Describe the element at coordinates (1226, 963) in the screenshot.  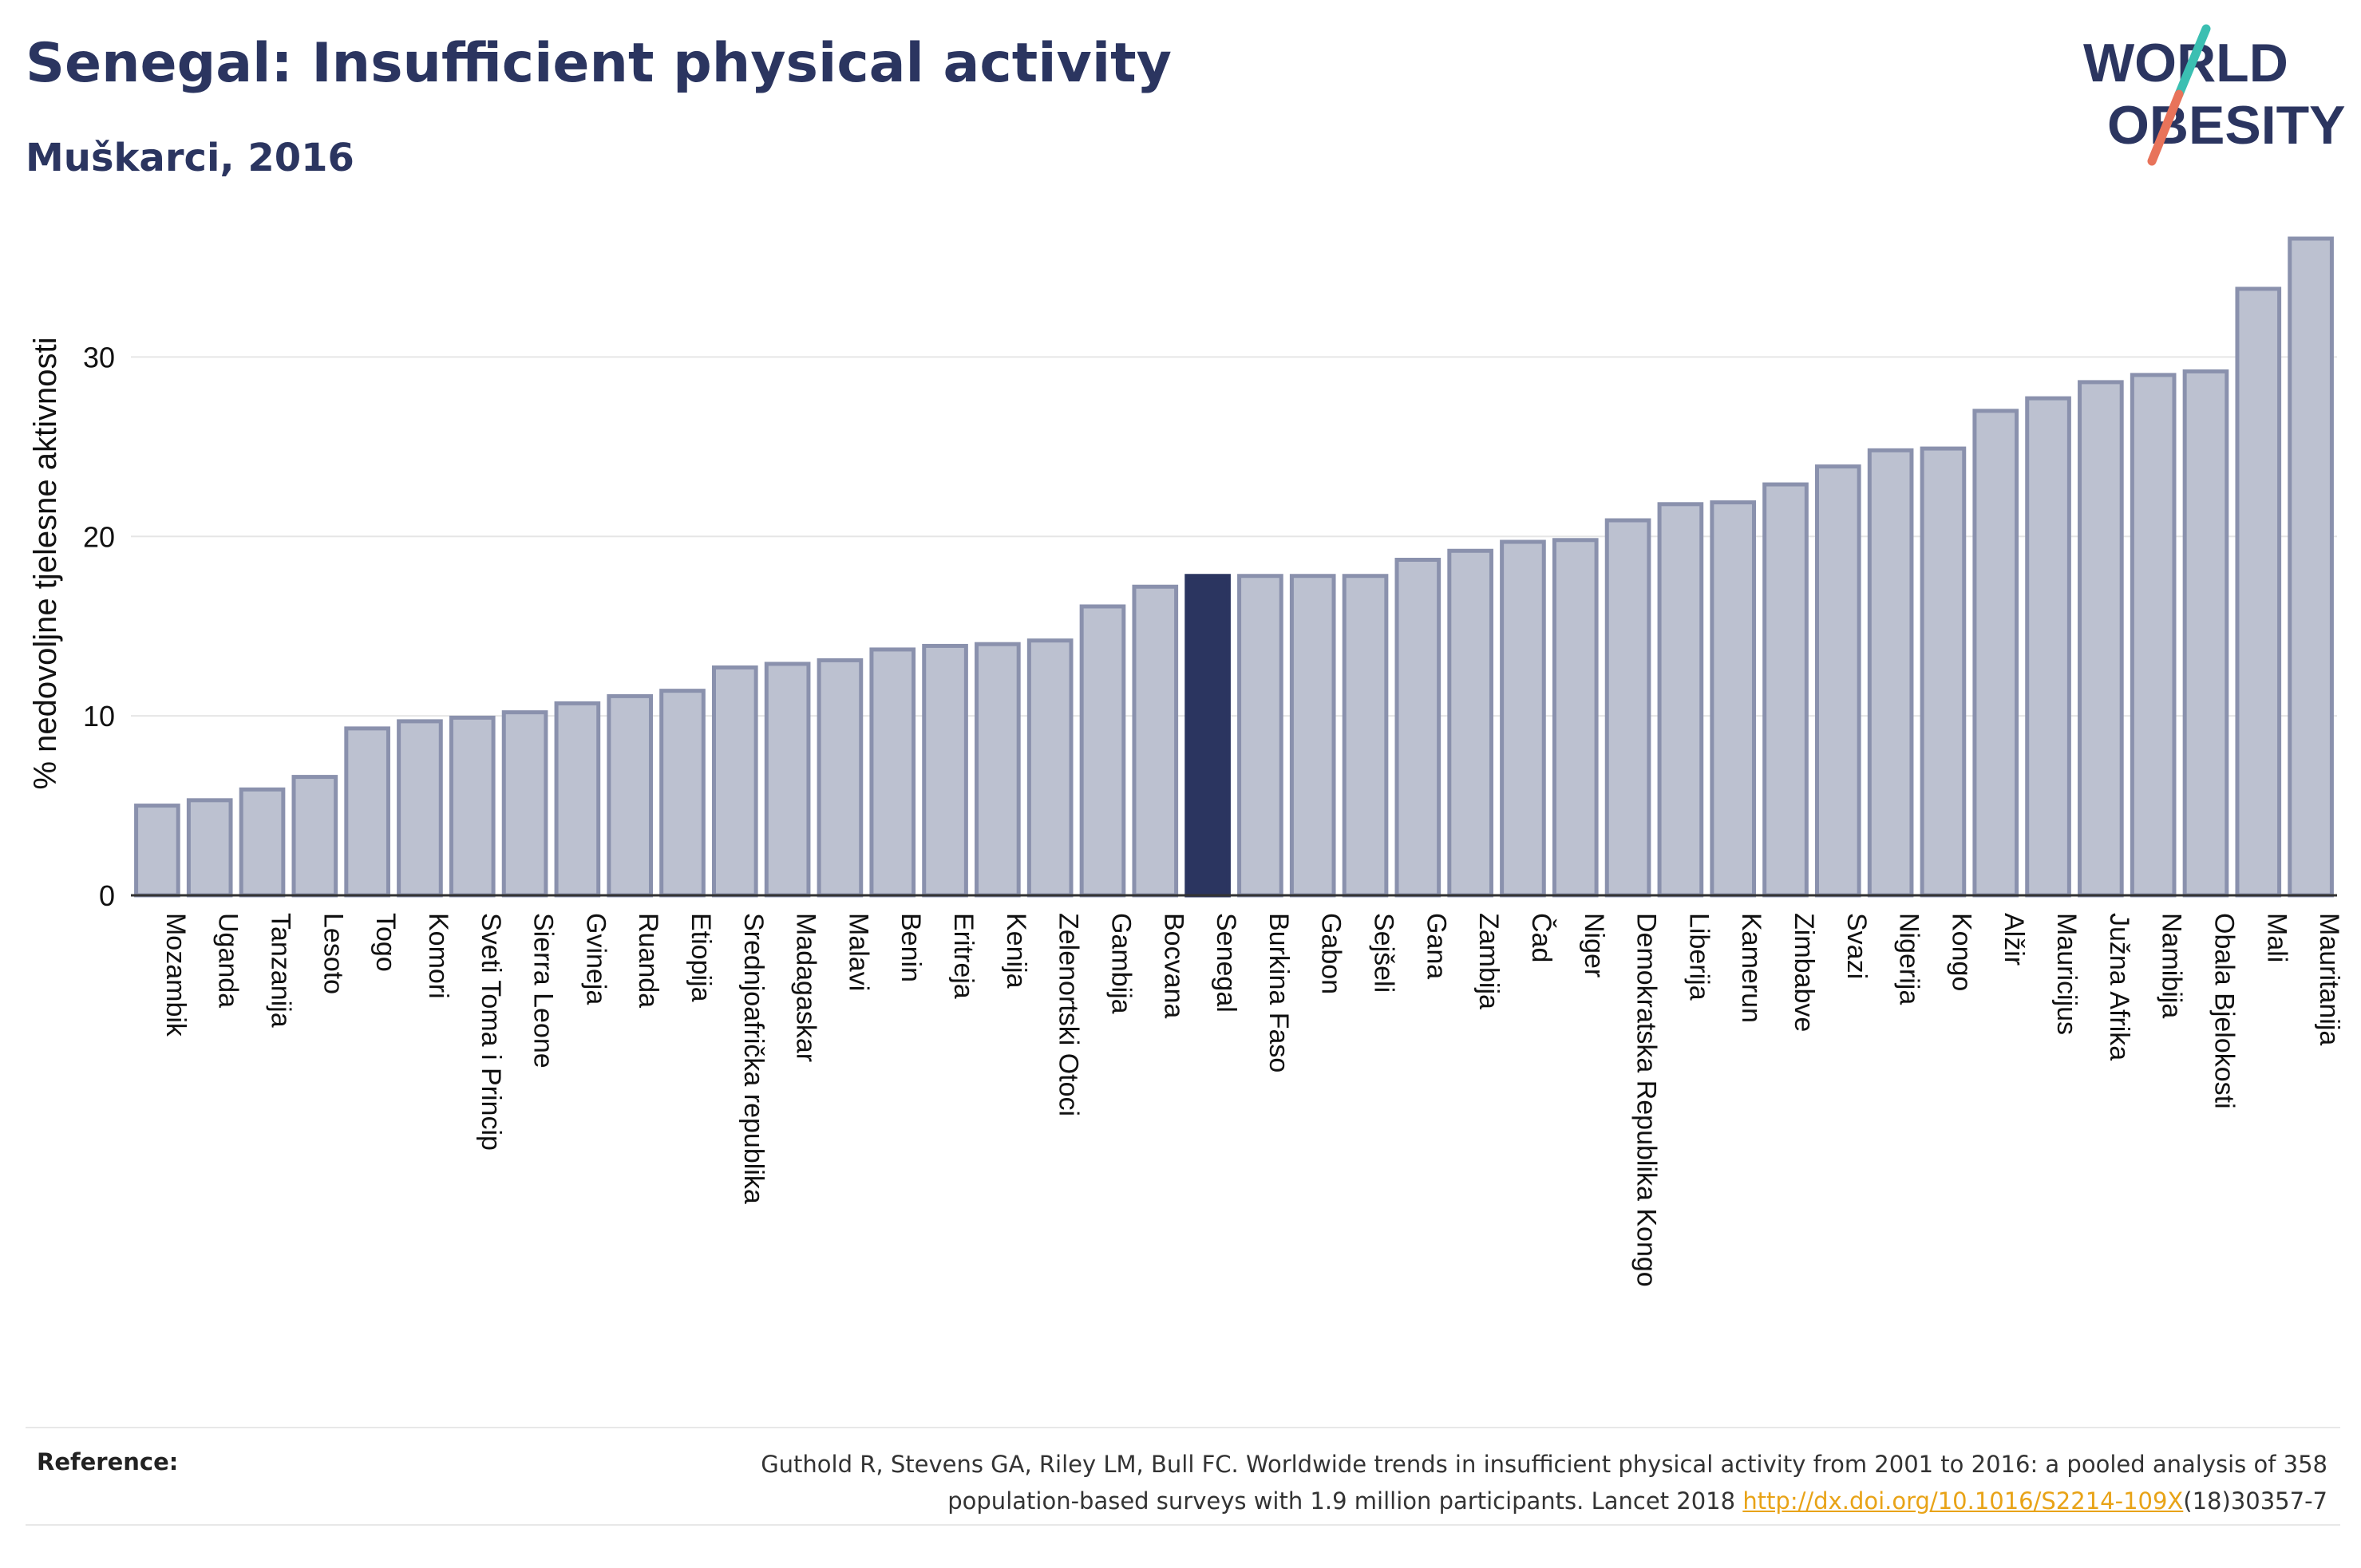
I see `category-label: Senegal` at that location.